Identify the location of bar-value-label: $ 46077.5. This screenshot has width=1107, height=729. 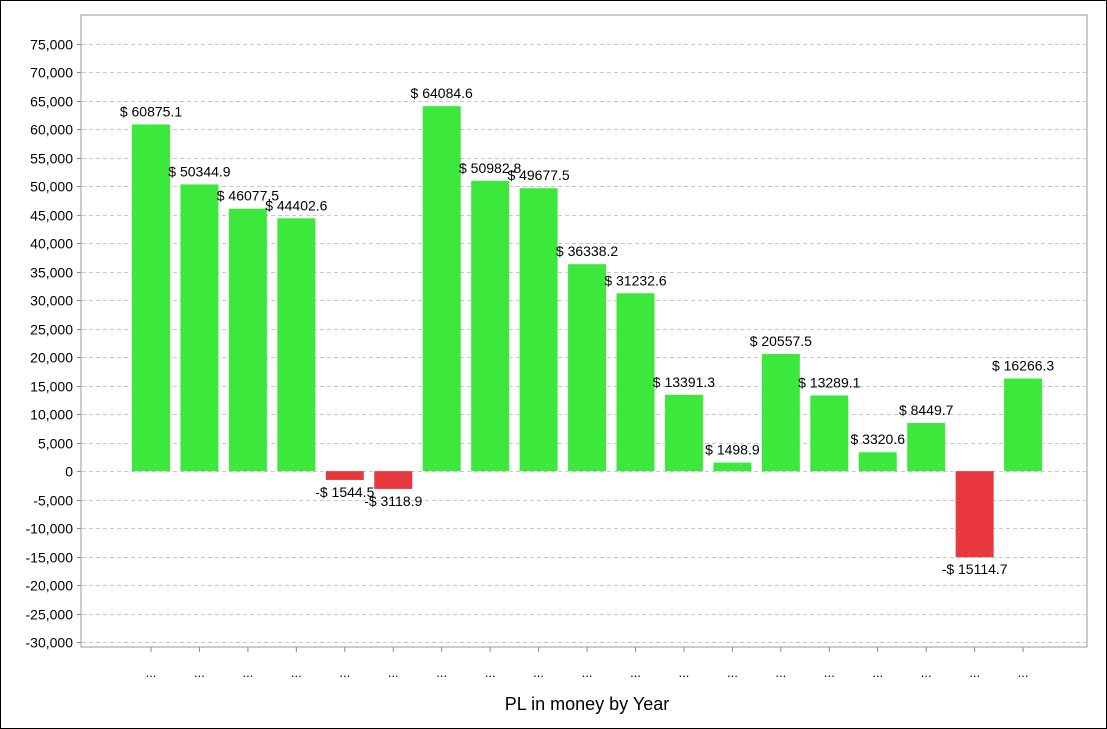
(248, 196).